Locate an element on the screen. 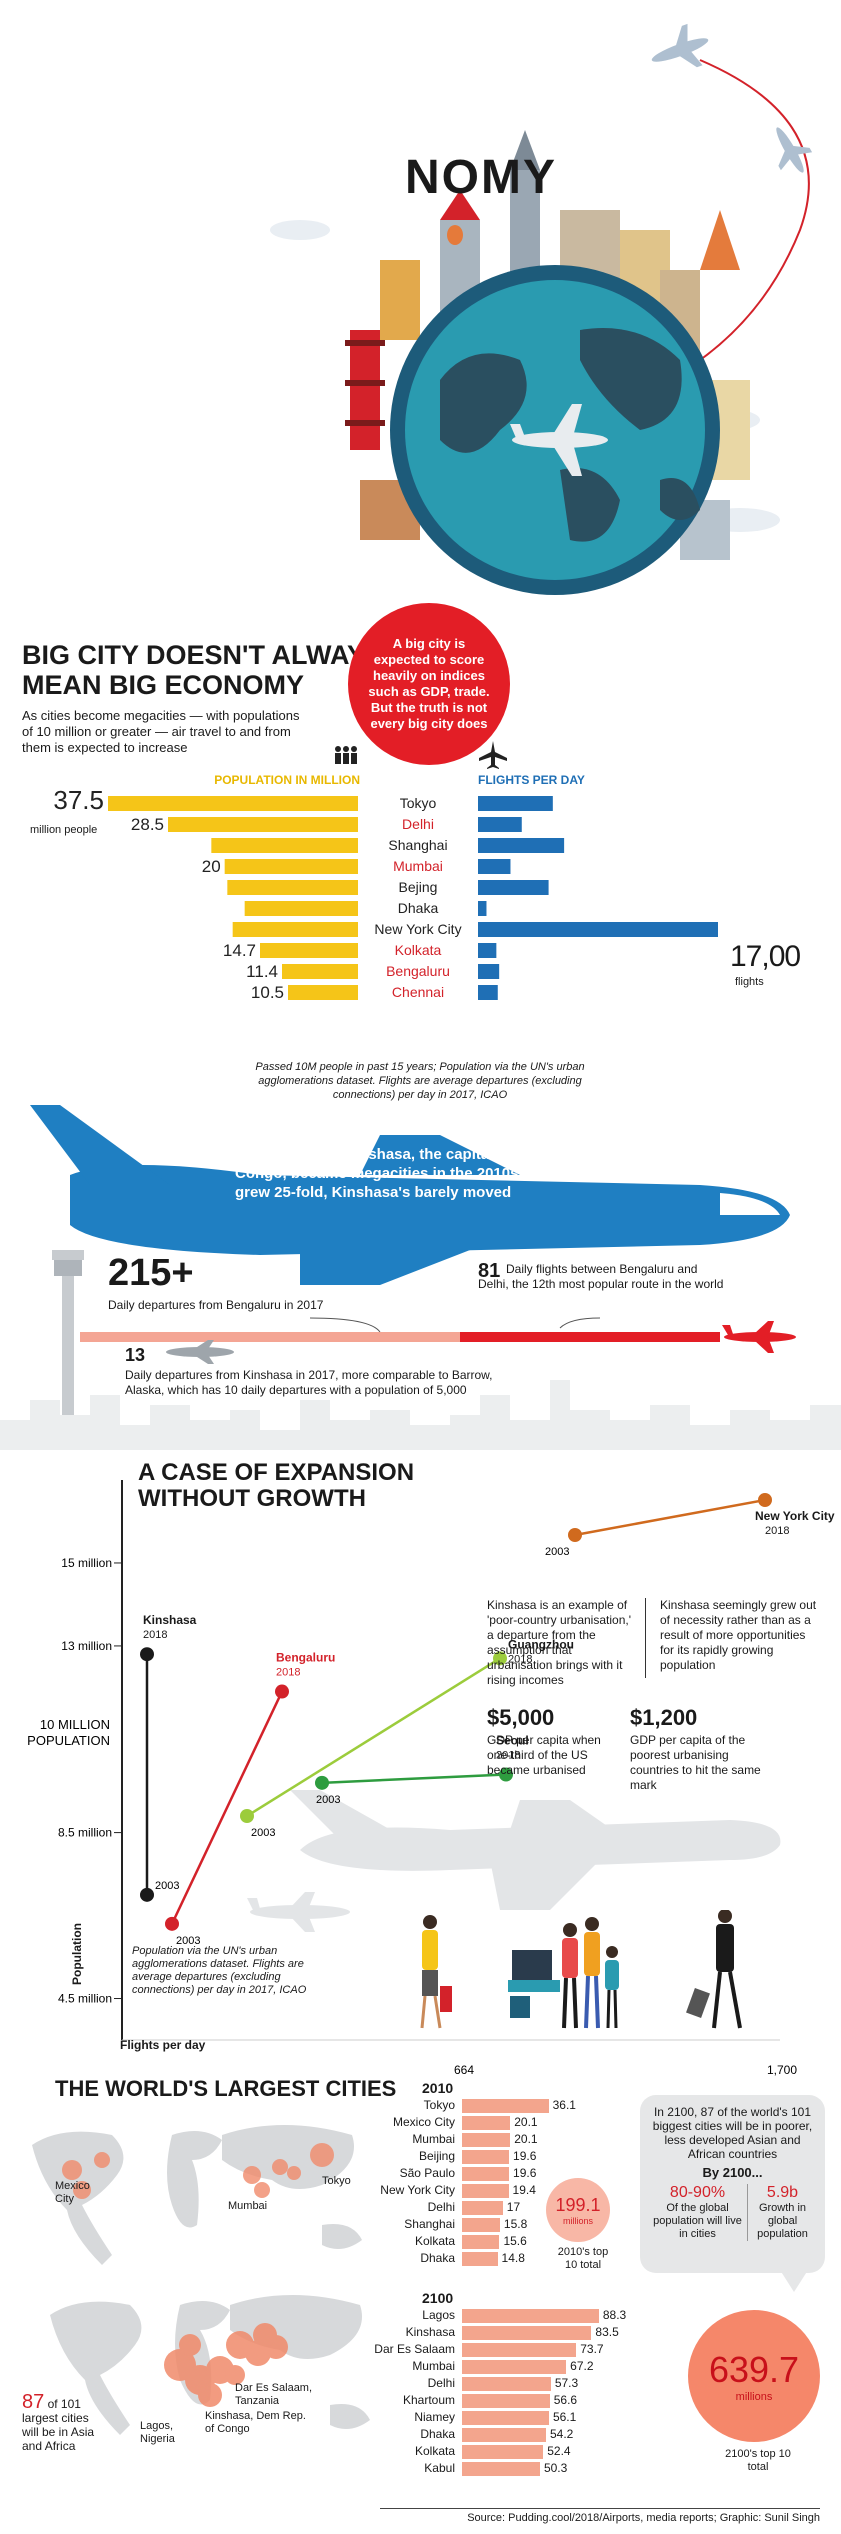 This screenshot has height=2534, width=841. y-tick-label: 4.5 million is located at coordinates (85, 1999).